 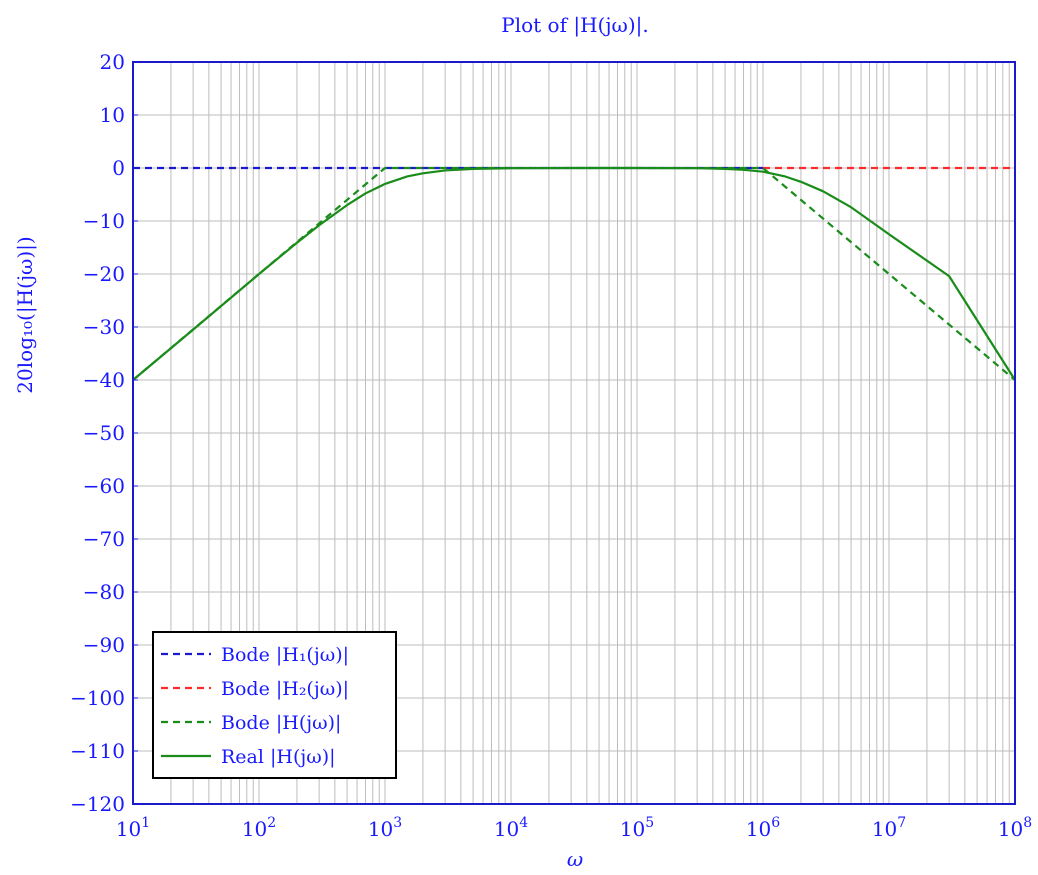 What do you see at coordinates (763, 828) in the screenshot?
I see `x-tick-label: 10⁶` at bounding box center [763, 828].